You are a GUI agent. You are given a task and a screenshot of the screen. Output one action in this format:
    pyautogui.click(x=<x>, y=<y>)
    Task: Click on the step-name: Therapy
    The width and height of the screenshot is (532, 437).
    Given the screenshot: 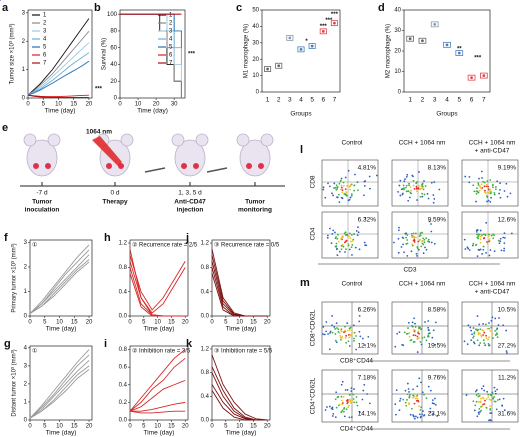 What is the action you would take?
    pyautogui.click(x=115, y=202)
    